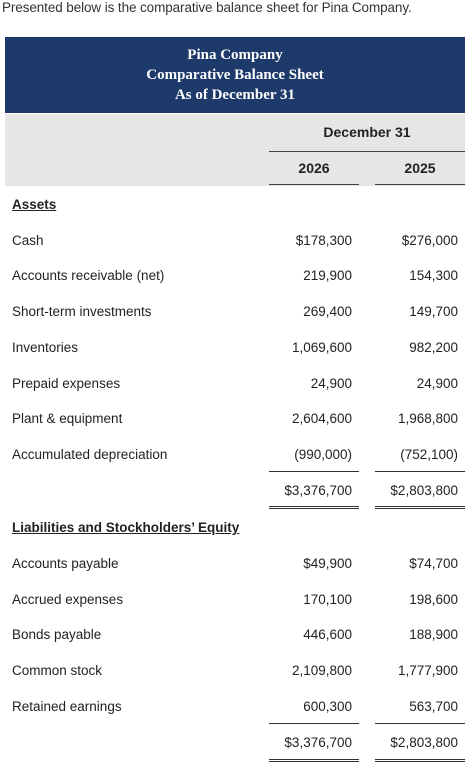 This screenshot has height=782, width=475. Describe the element at coordinates (327, 275) in the screenshot. I see `value-2026: 219,900` at that location.